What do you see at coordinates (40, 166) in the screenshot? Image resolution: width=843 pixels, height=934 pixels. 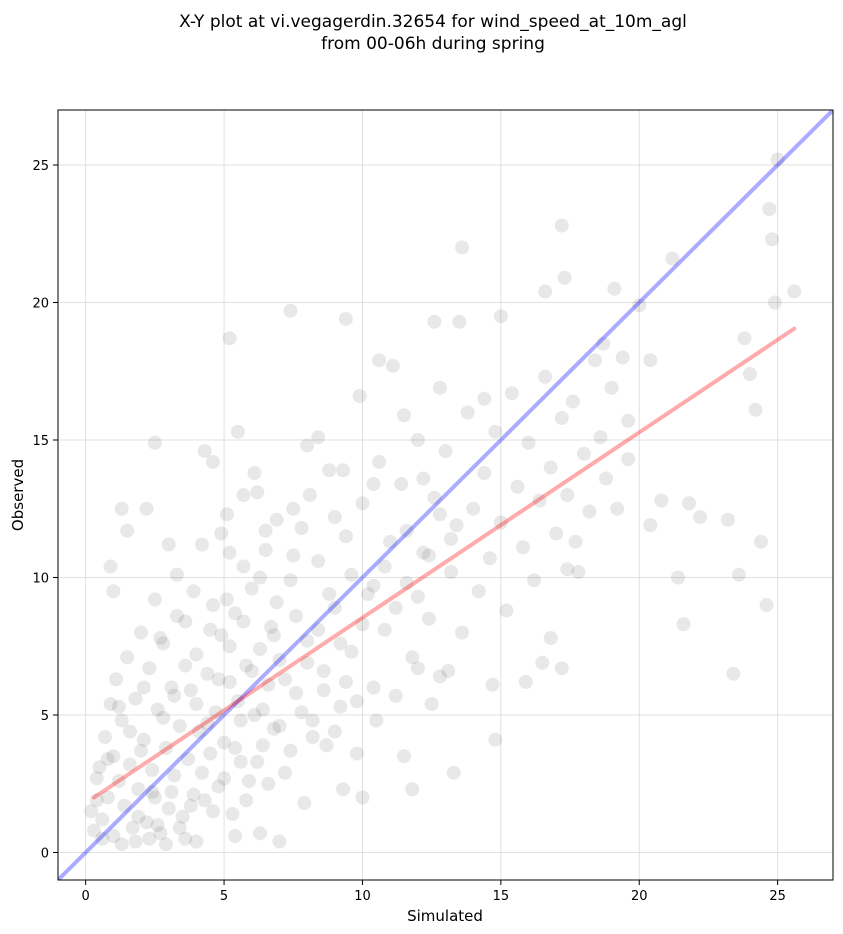 I see `y-tick-label: 25` at bounding box center [40, 166].